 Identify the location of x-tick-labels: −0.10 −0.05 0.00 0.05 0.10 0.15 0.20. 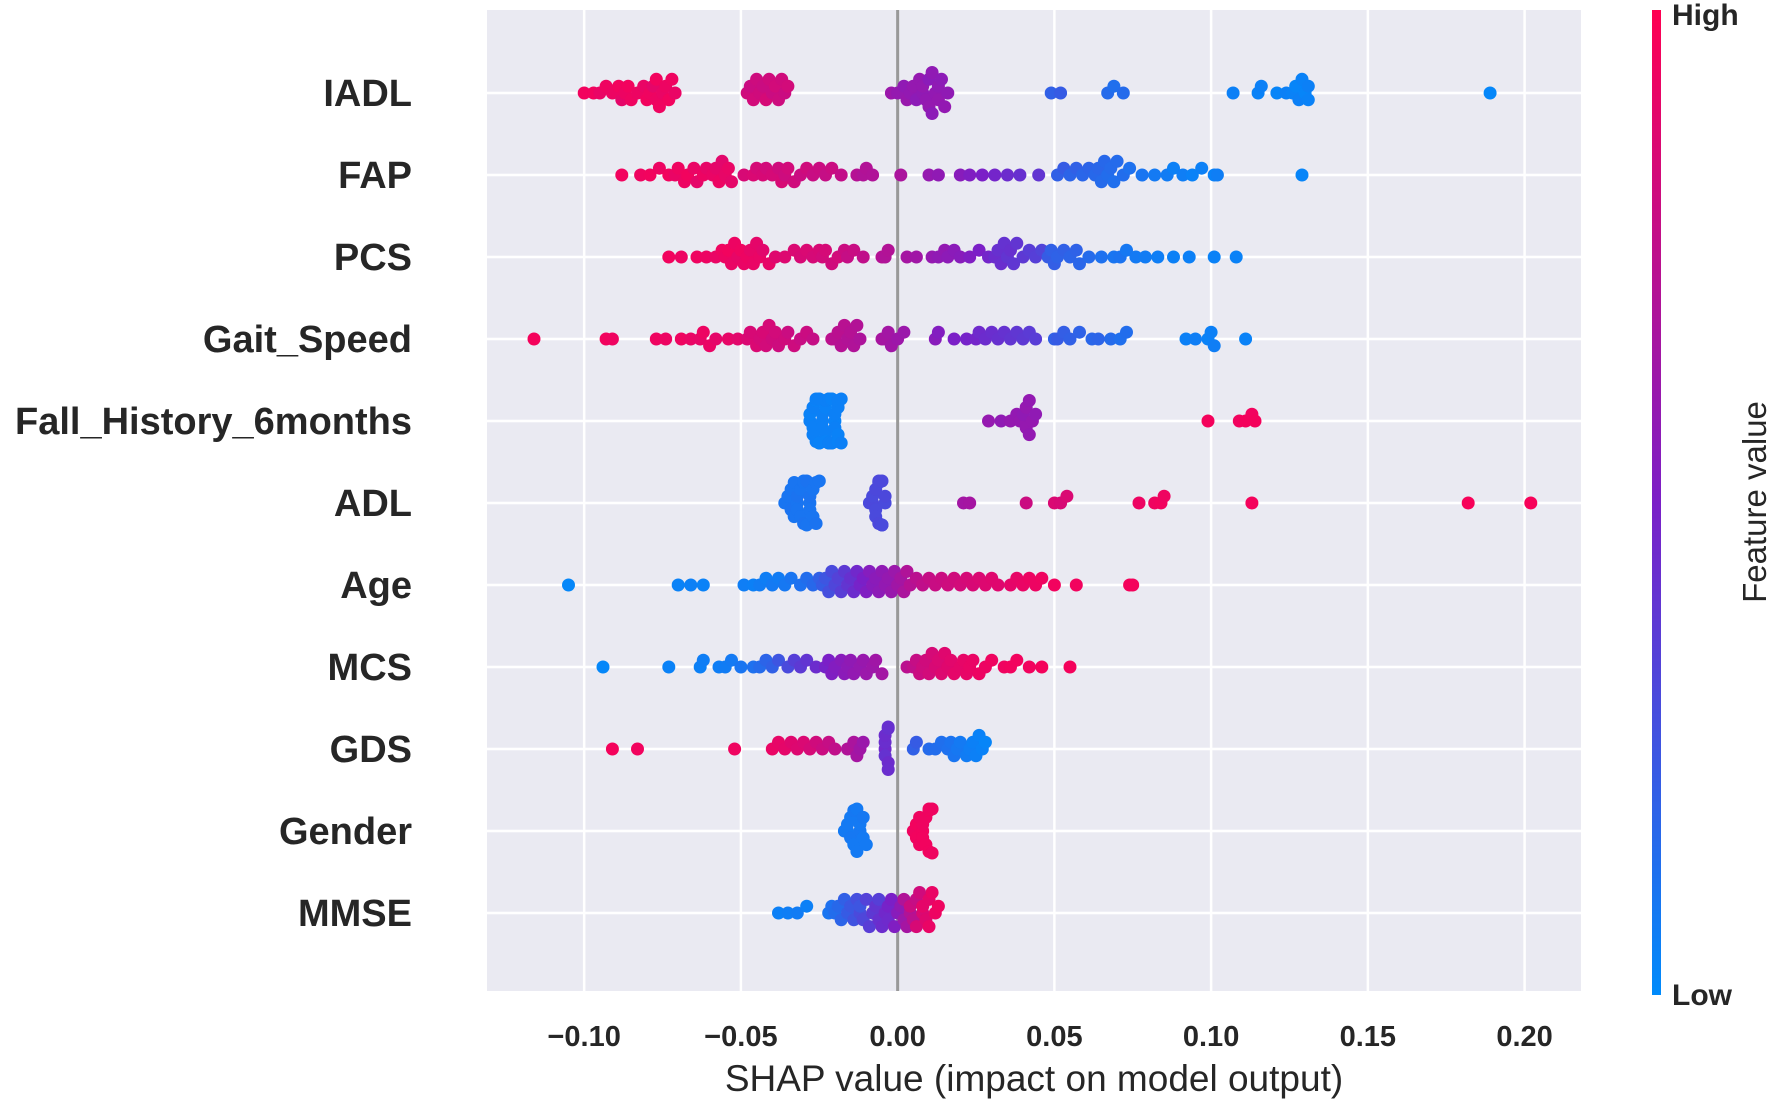
(1049, 1037).